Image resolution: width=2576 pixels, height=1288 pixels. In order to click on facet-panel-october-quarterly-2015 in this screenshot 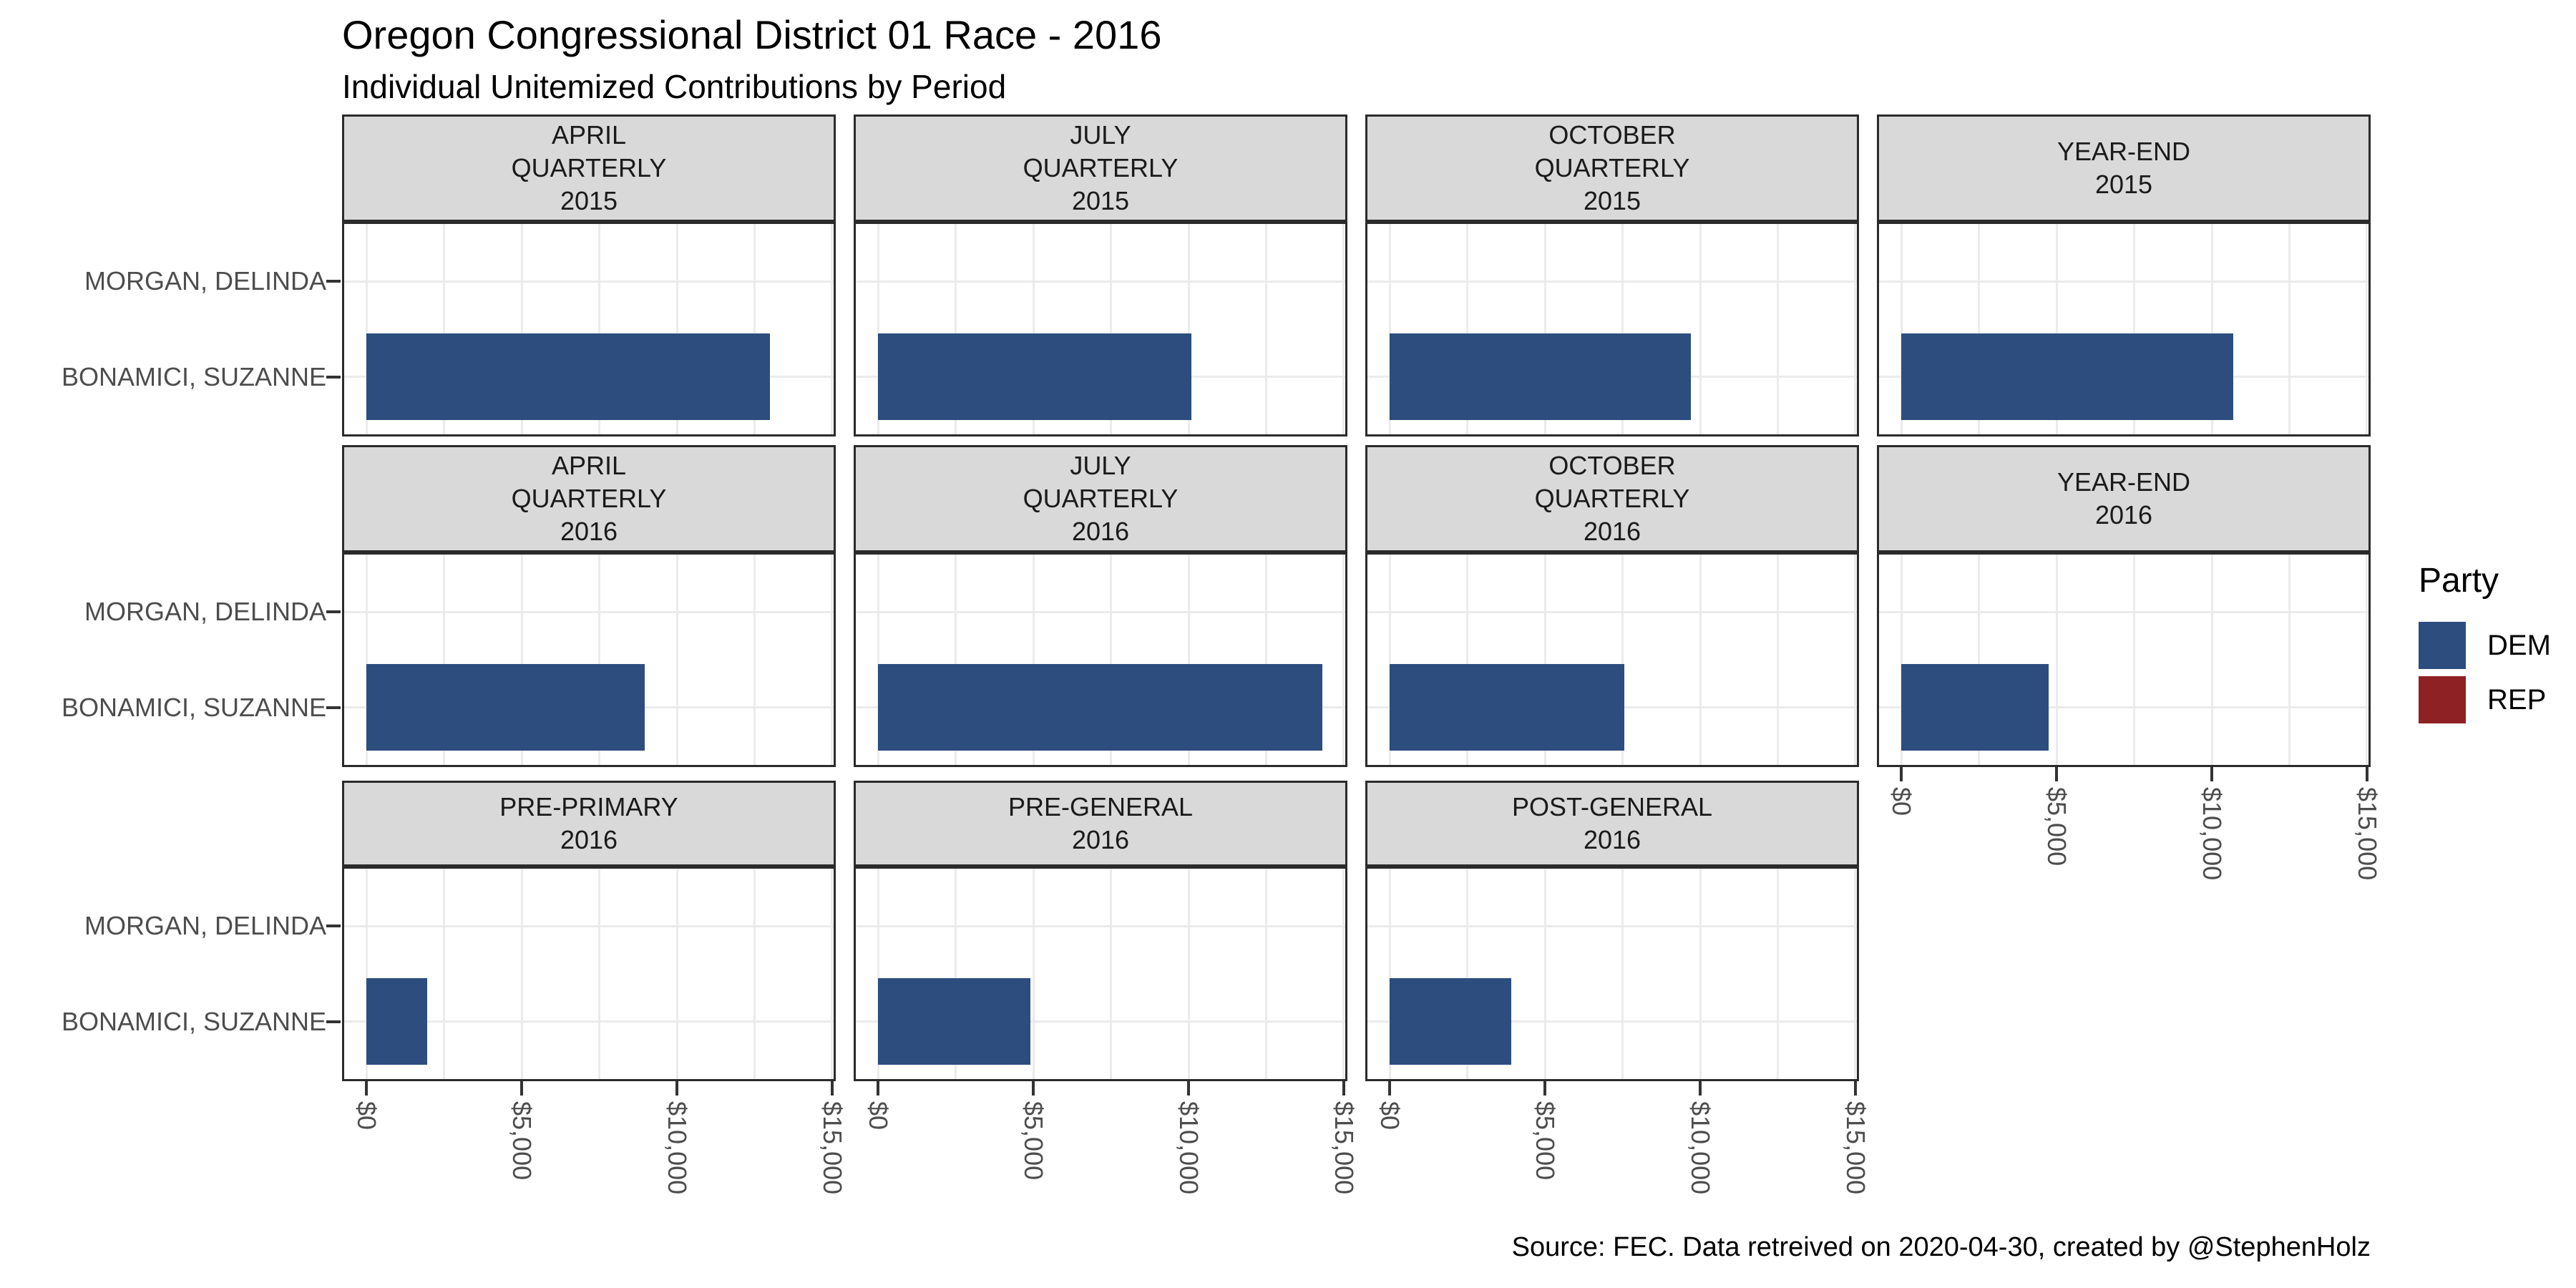, I will do `click(1612, 329)`.